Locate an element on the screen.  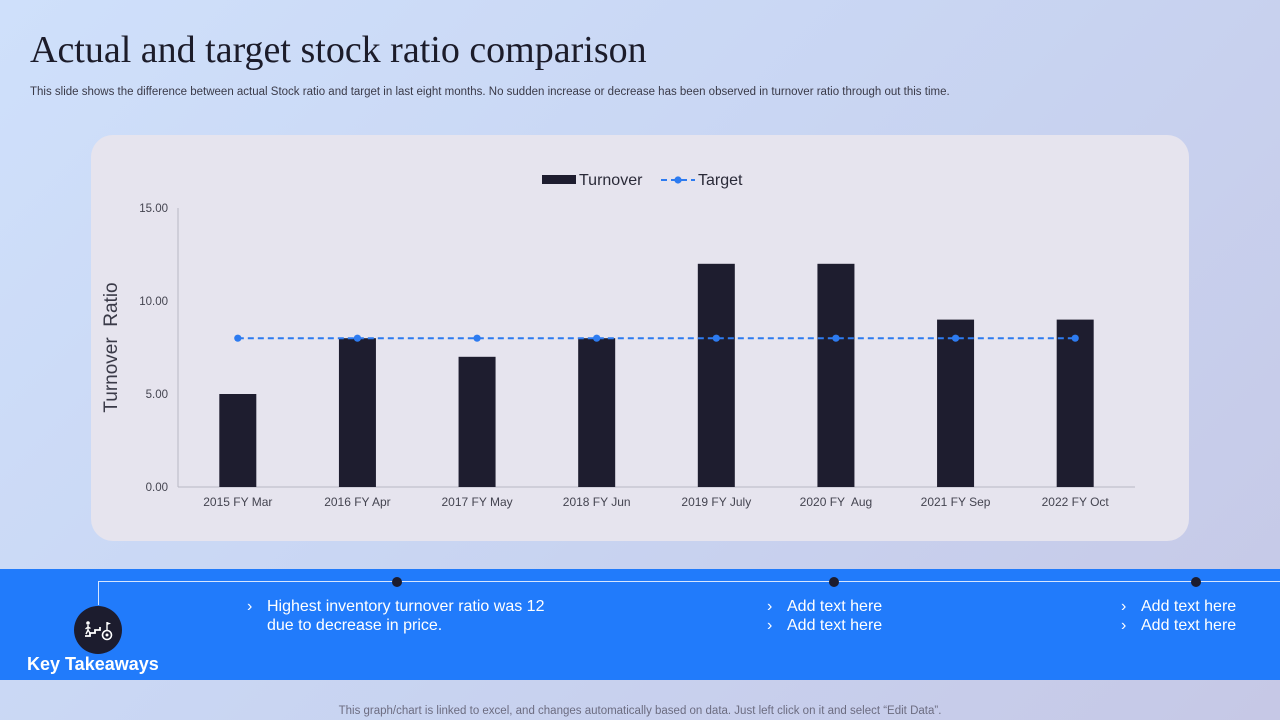
legend-label-target: Target is located at coordinates (720, 180).